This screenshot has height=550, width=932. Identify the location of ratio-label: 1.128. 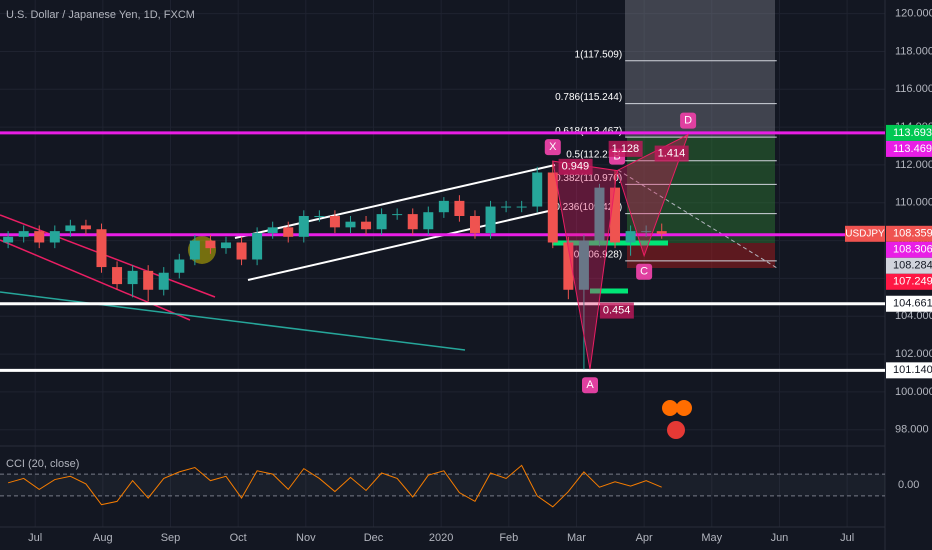
(626, 149).